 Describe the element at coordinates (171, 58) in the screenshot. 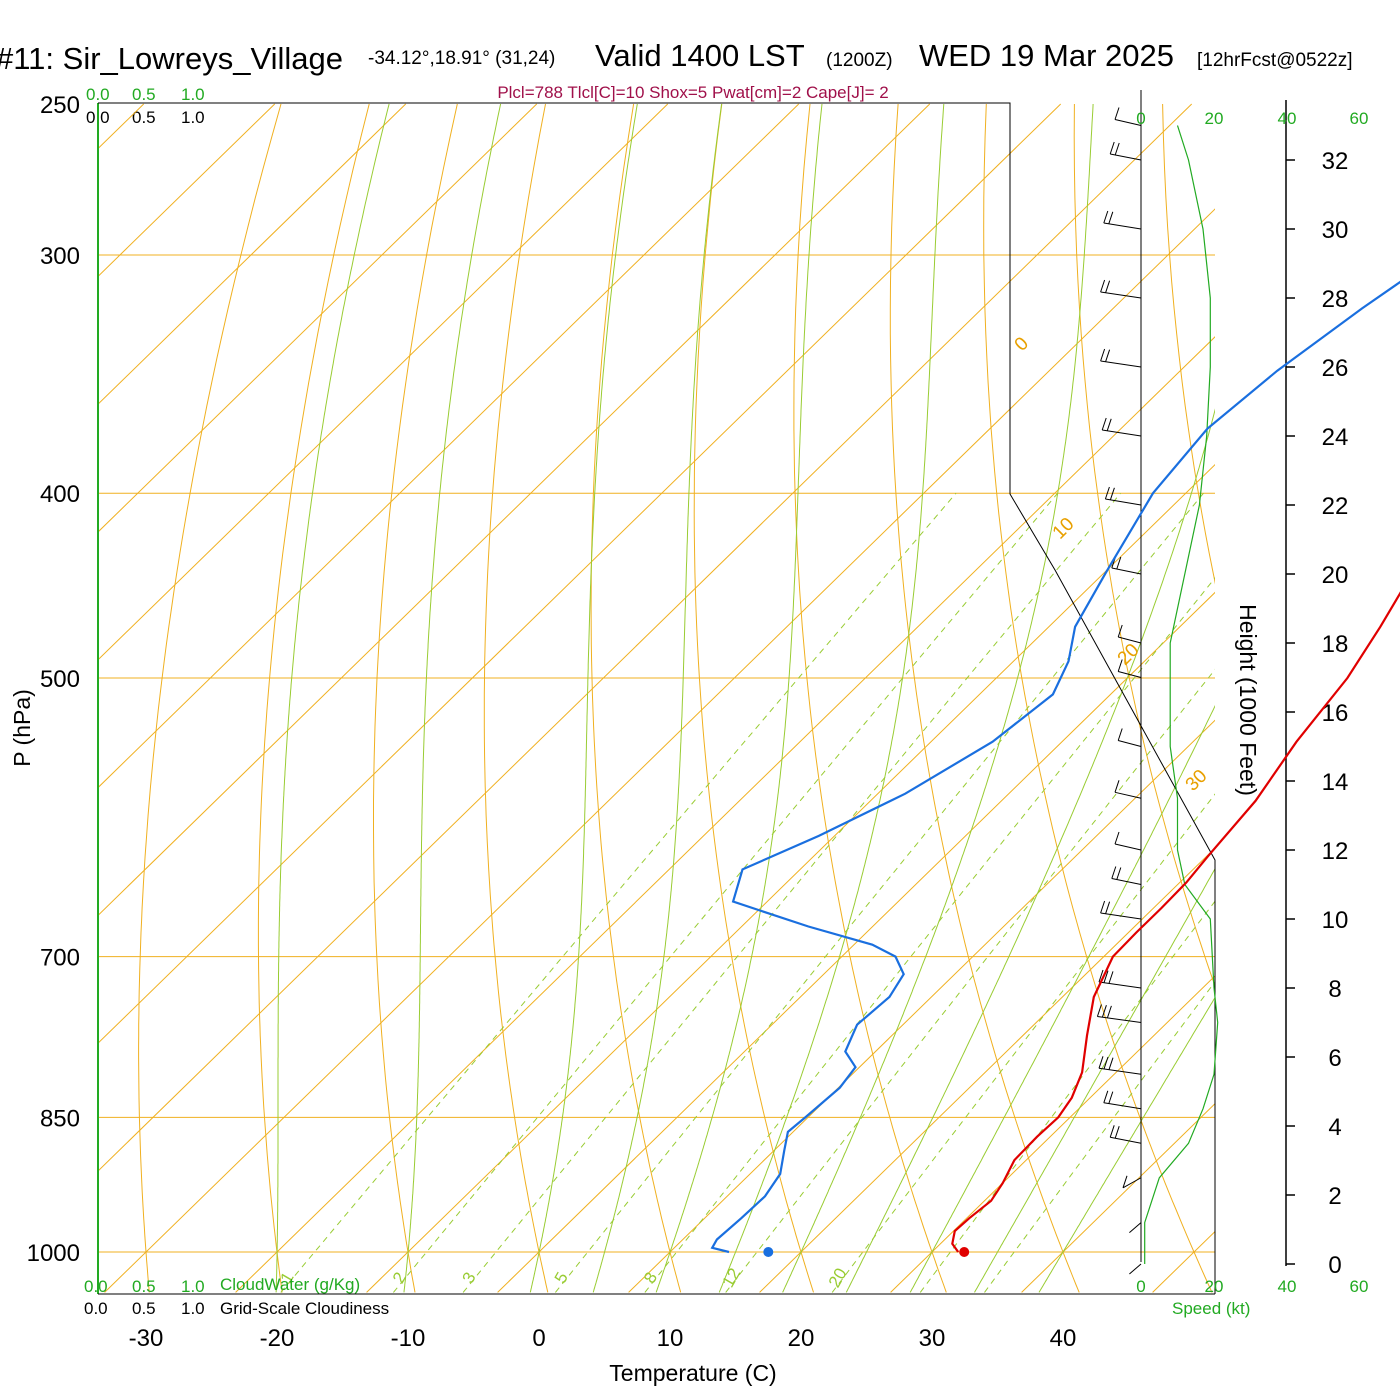

I see `station-title: #11: Sir_Lowreys_Village` at that location.